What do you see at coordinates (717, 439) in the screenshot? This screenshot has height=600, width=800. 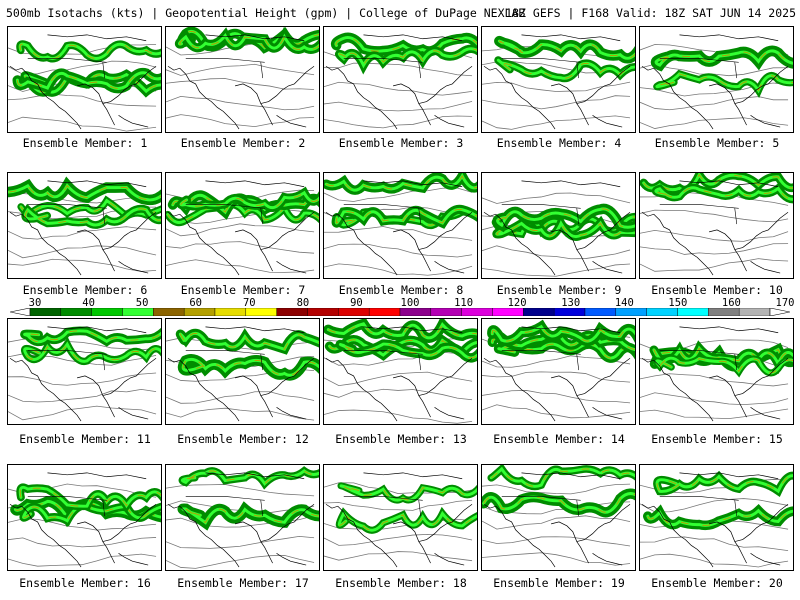 I see `ensemble-member-caption: Ensemble Member: 15` at bounding box center [717, 439].